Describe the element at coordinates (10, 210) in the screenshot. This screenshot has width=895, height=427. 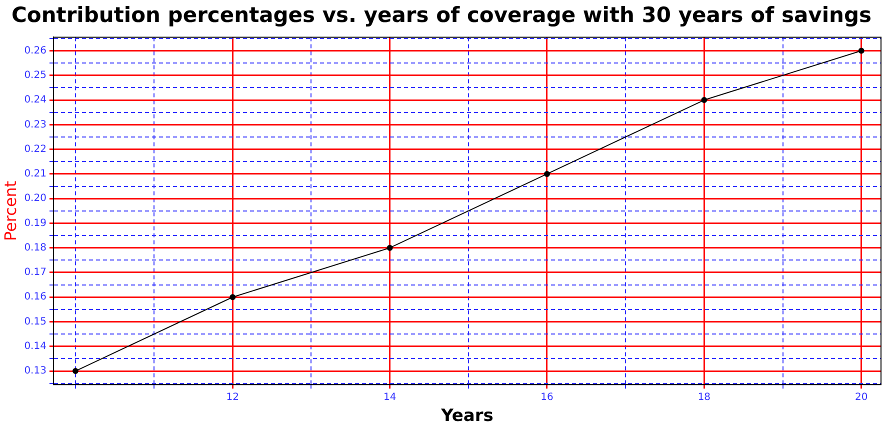
I see `y-axis-title: Percent` at that location.